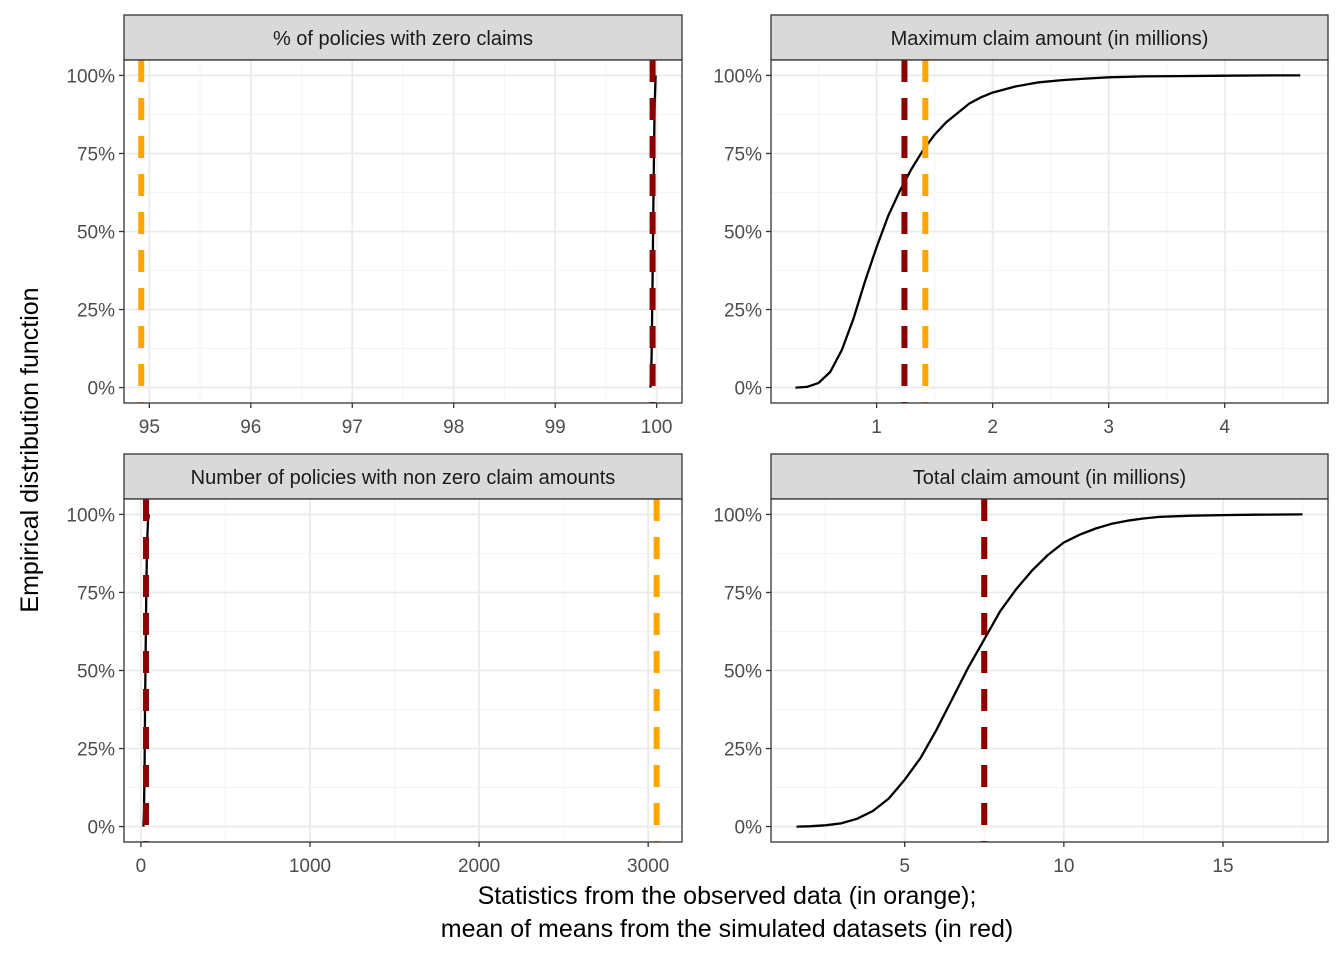  Describe the element at coordinates (555, 427) in the screenshot. I see `x-tick-label: 99` at that location.